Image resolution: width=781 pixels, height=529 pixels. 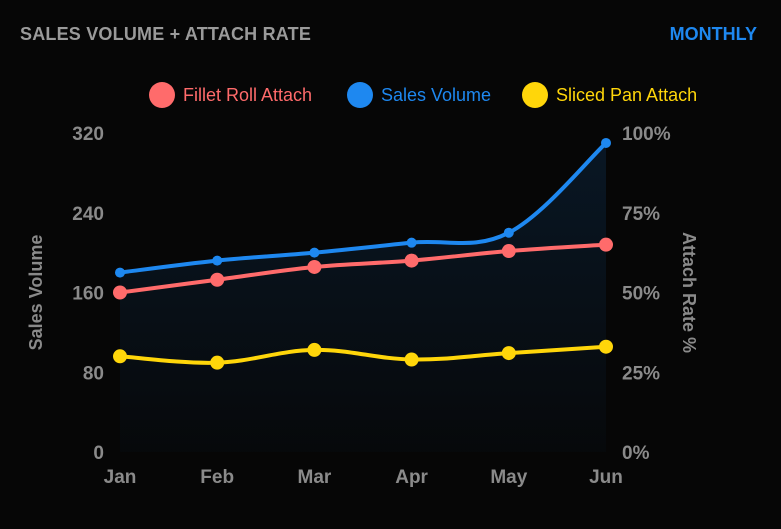 What do you see at coordinates (98, 453) in the screenshot?
I see `y-left-tick-label: 0` at bounding box center [98, 453].